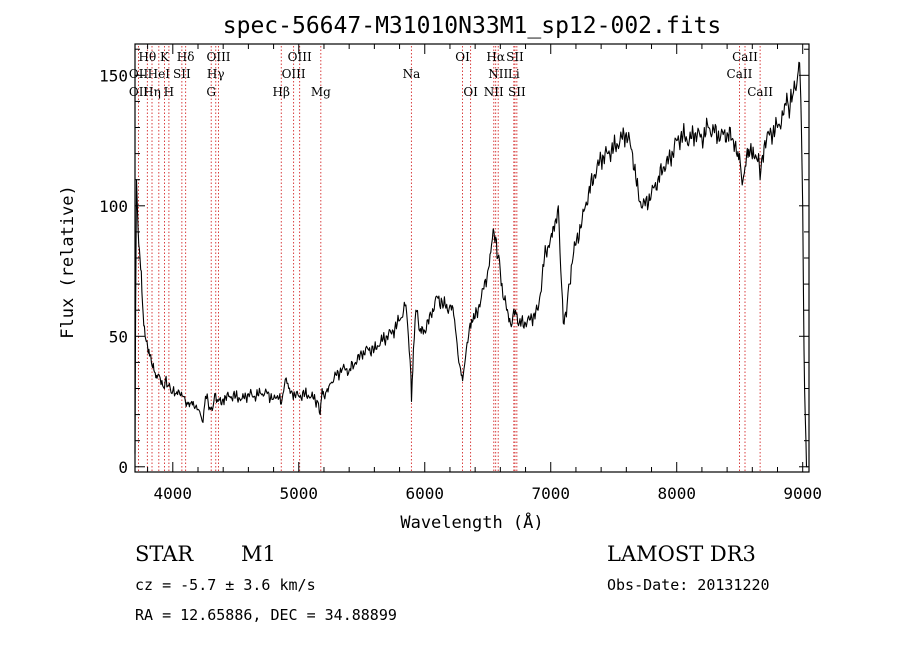  Describe the element at coordinates (152, 92) in the screenshot. I see `line-label: Hη` at that location.